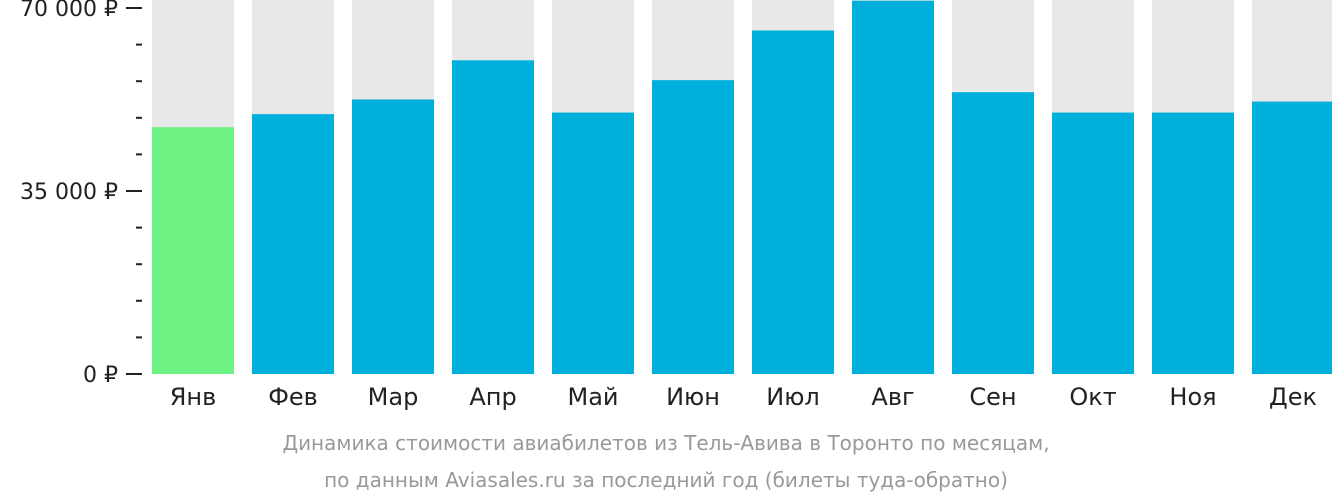  Describe the element at coordinates (1192, 397) in the screenshot. I see `month-label-11: Ноя` at that location.